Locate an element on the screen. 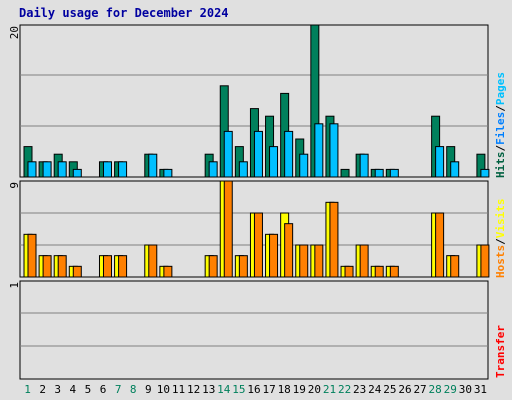  day-label-15: 15 is located at coordinates (238, 389).